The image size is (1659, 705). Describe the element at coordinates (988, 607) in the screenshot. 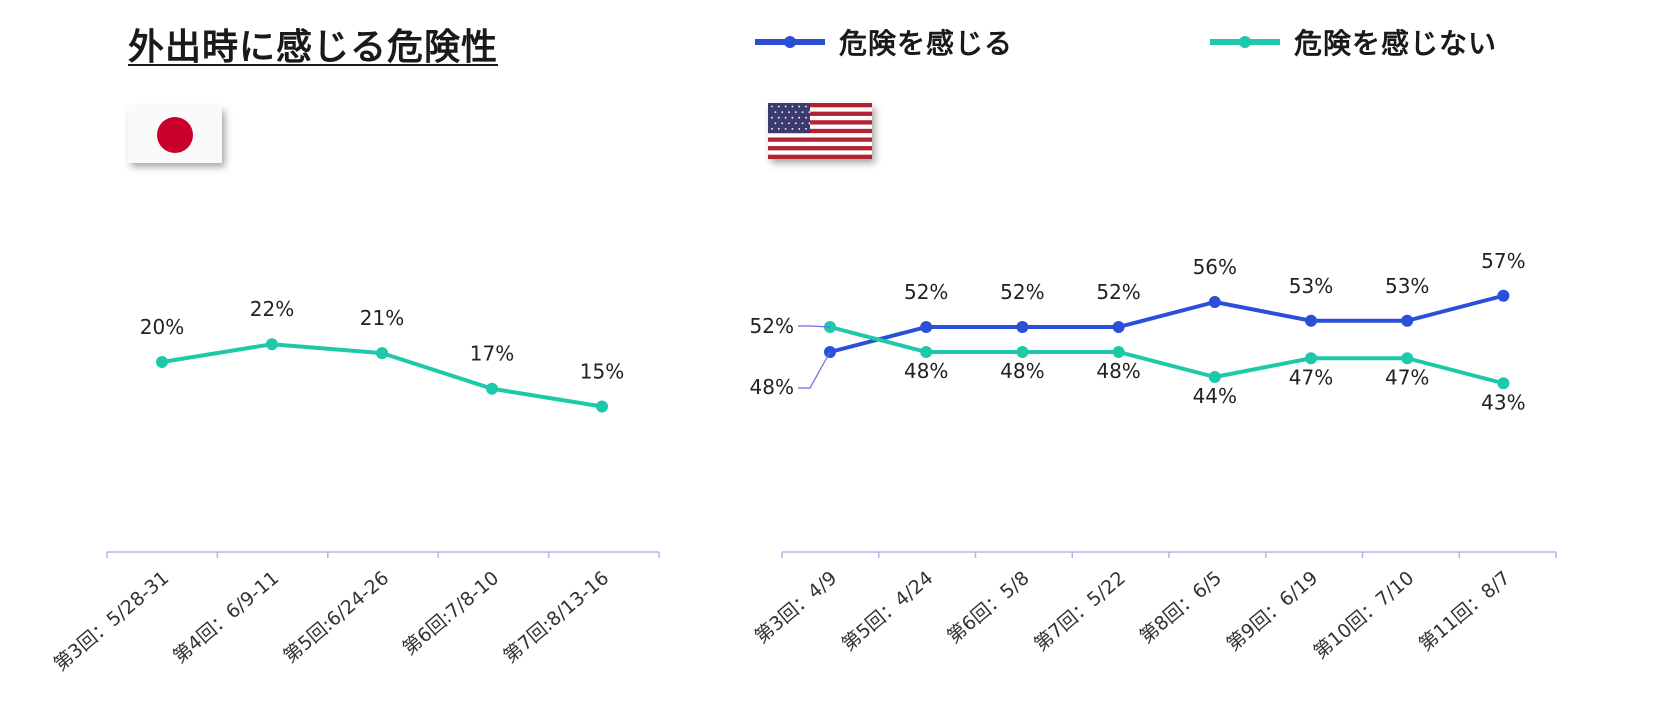

I see `usa-tick-label: 第6回：5/8` at that location.